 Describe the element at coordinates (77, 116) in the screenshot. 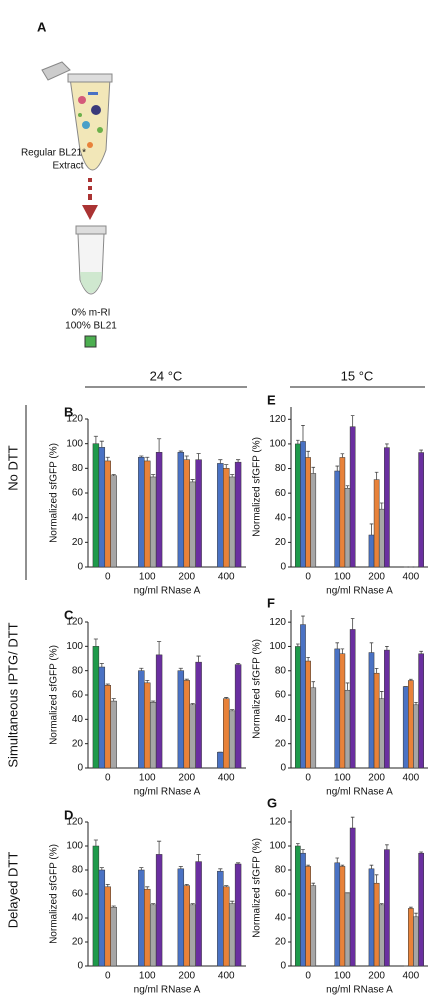

I see `extract-tube` at that location.